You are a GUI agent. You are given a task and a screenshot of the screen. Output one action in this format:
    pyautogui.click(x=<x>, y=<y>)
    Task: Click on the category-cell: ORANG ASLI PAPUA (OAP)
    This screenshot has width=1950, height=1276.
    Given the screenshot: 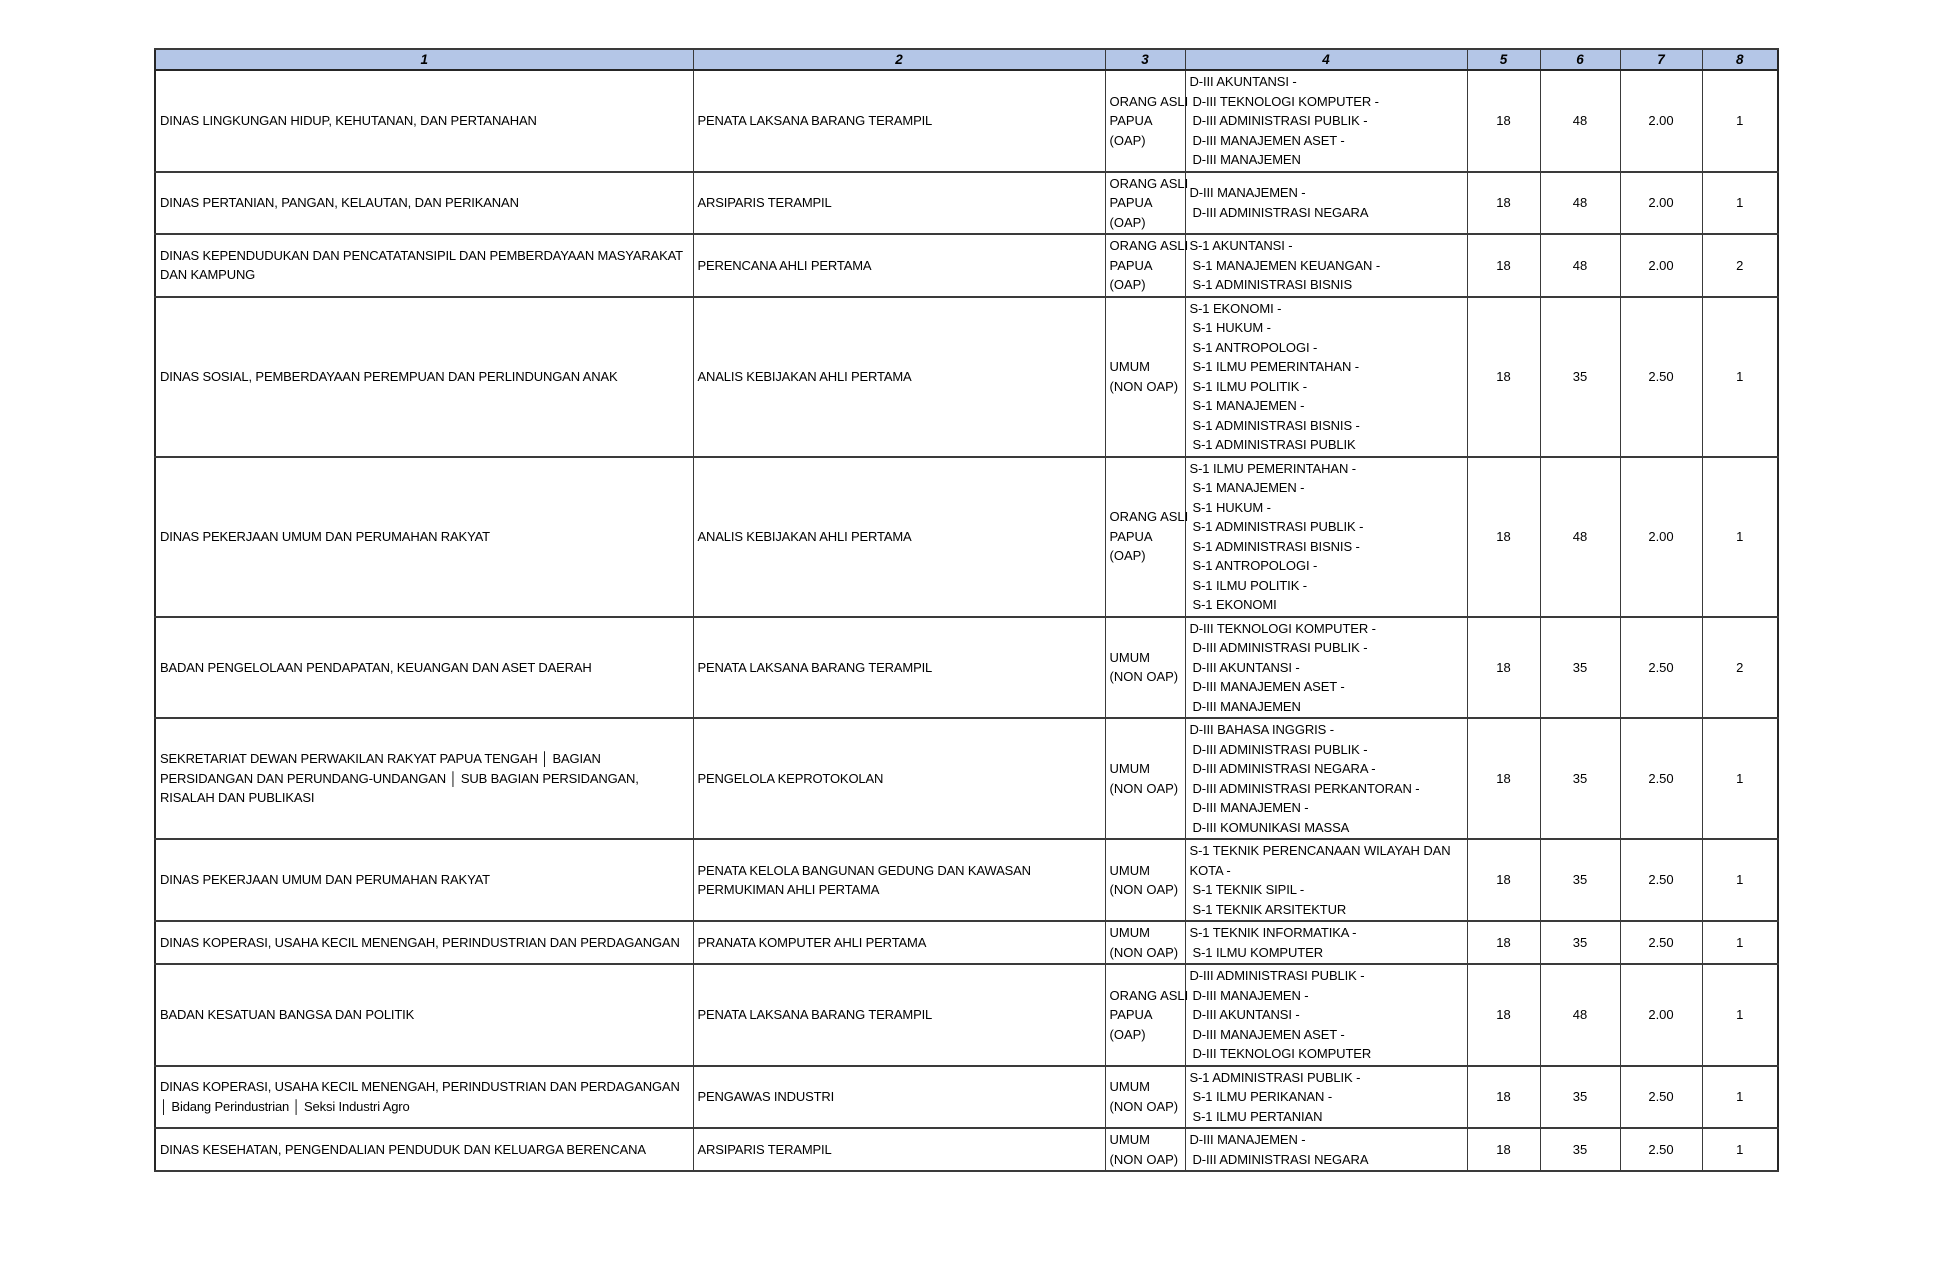 What is the action you would take?
    pyautogui.click(x=1146, y=202)
    